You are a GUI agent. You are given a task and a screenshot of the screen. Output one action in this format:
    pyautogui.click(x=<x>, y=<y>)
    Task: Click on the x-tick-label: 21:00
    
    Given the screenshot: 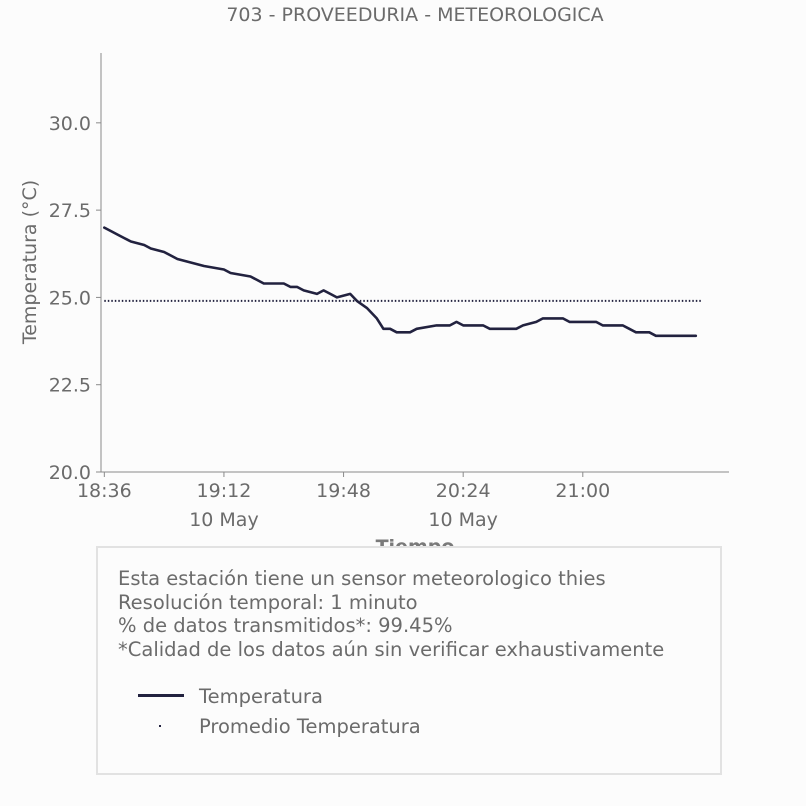 What is the action you would take?
    pyautogui.click(x=582, y=491)
    